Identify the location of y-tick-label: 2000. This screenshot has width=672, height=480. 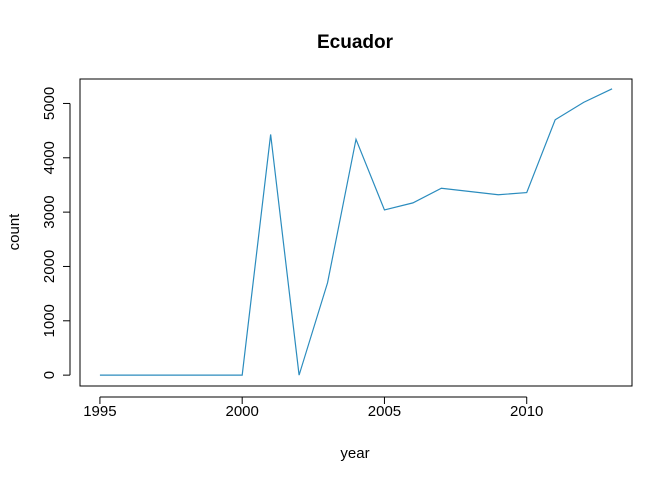
(49, 266).